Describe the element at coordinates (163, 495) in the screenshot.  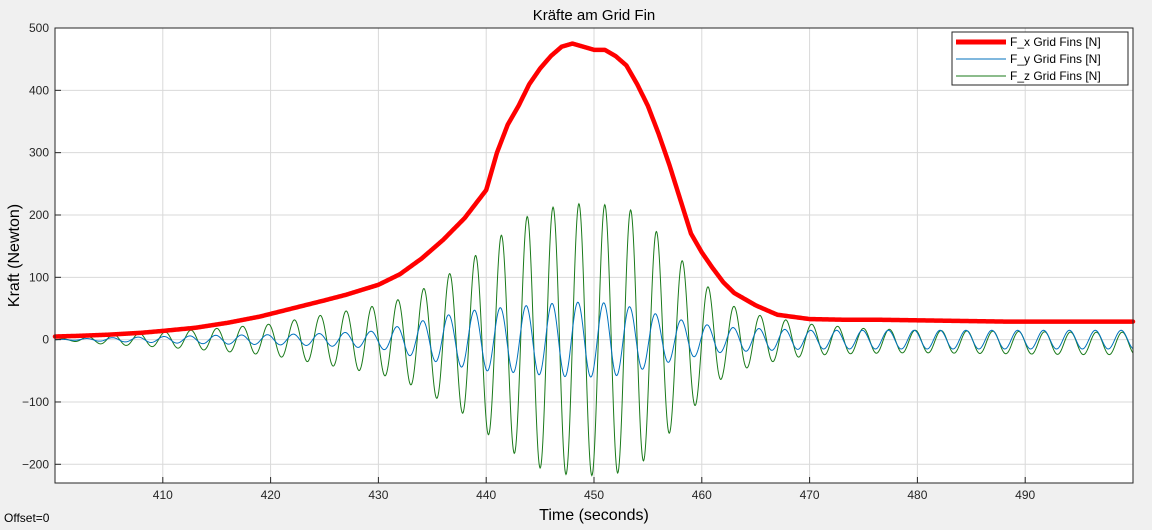
I see `x-tick-label: 410` at that location.